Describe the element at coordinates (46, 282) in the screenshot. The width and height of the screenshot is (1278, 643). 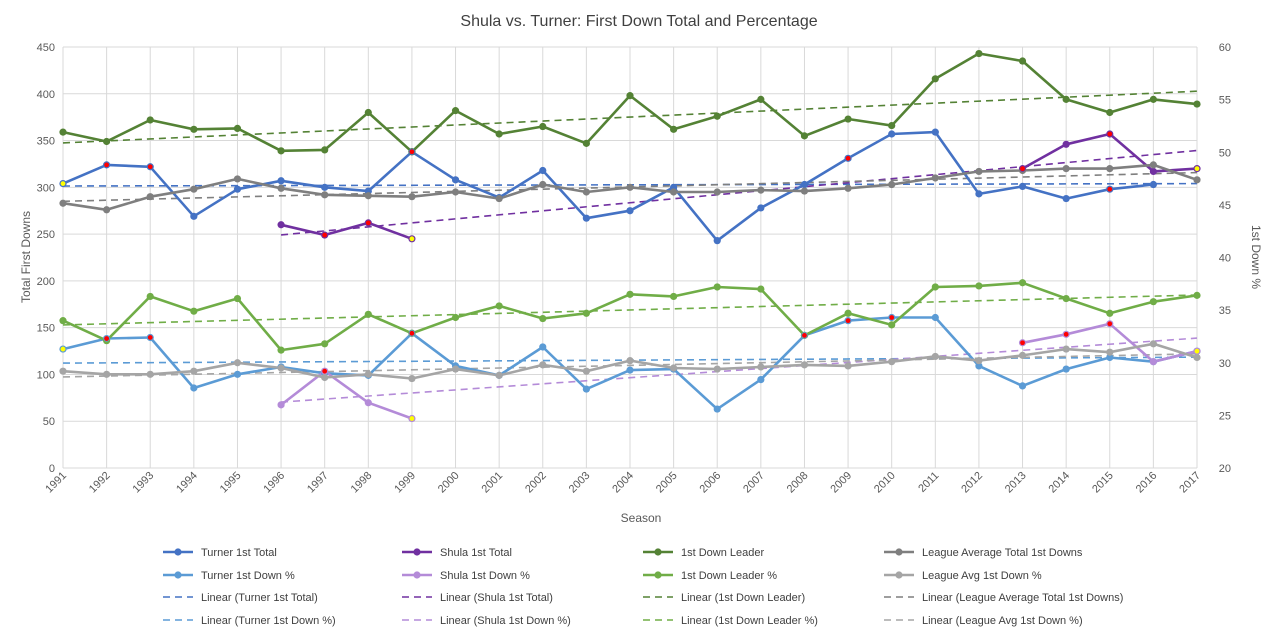
I see `y-left-tick-label: 200` at that location.